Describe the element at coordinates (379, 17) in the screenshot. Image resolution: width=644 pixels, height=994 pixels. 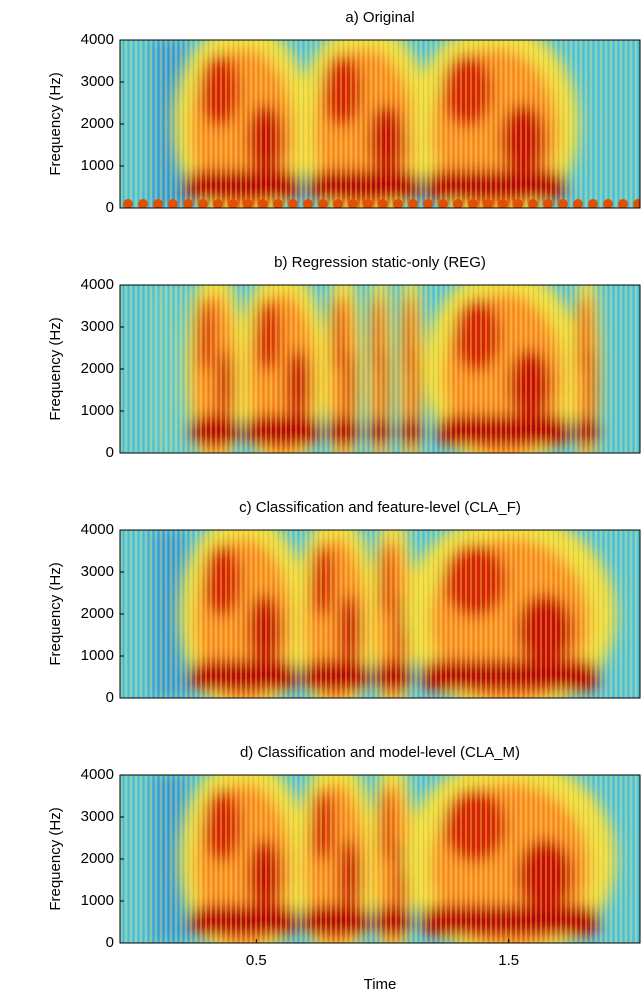
I see `panel-title: a) Original` at that location.